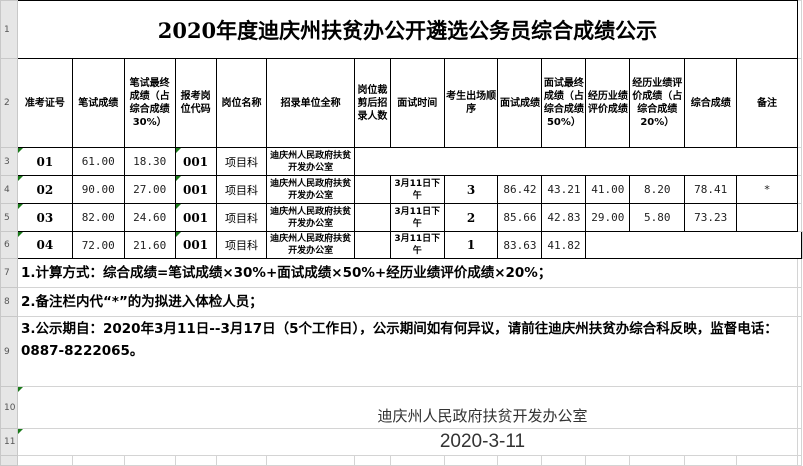 The image size is (803, 466). I want to click on row-header: 3, so click(9, 161).